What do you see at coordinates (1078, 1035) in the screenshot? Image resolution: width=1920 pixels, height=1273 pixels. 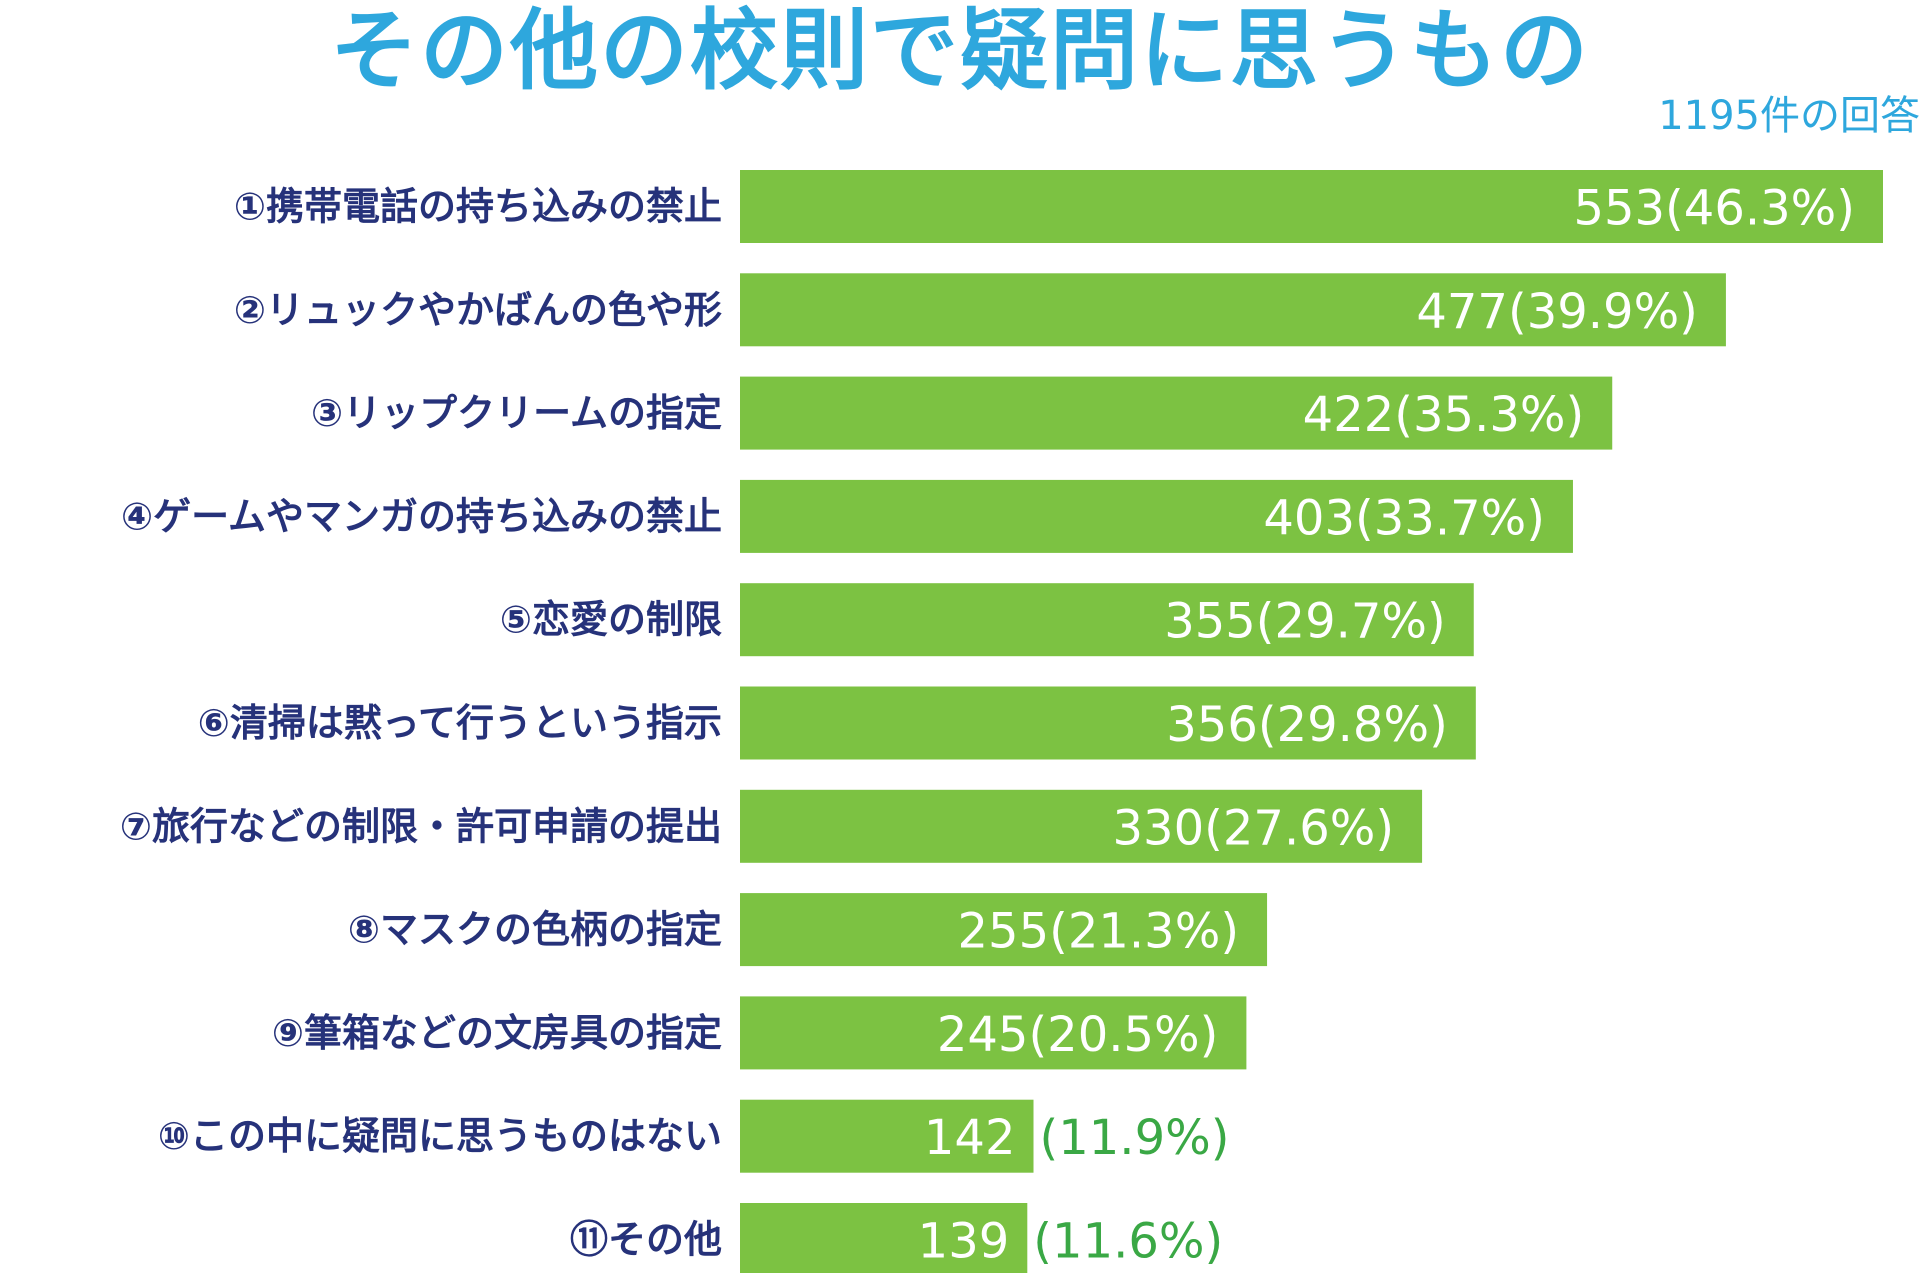 I see `data-label: 245(20.5%)` at bounding box center [1078, 1035].